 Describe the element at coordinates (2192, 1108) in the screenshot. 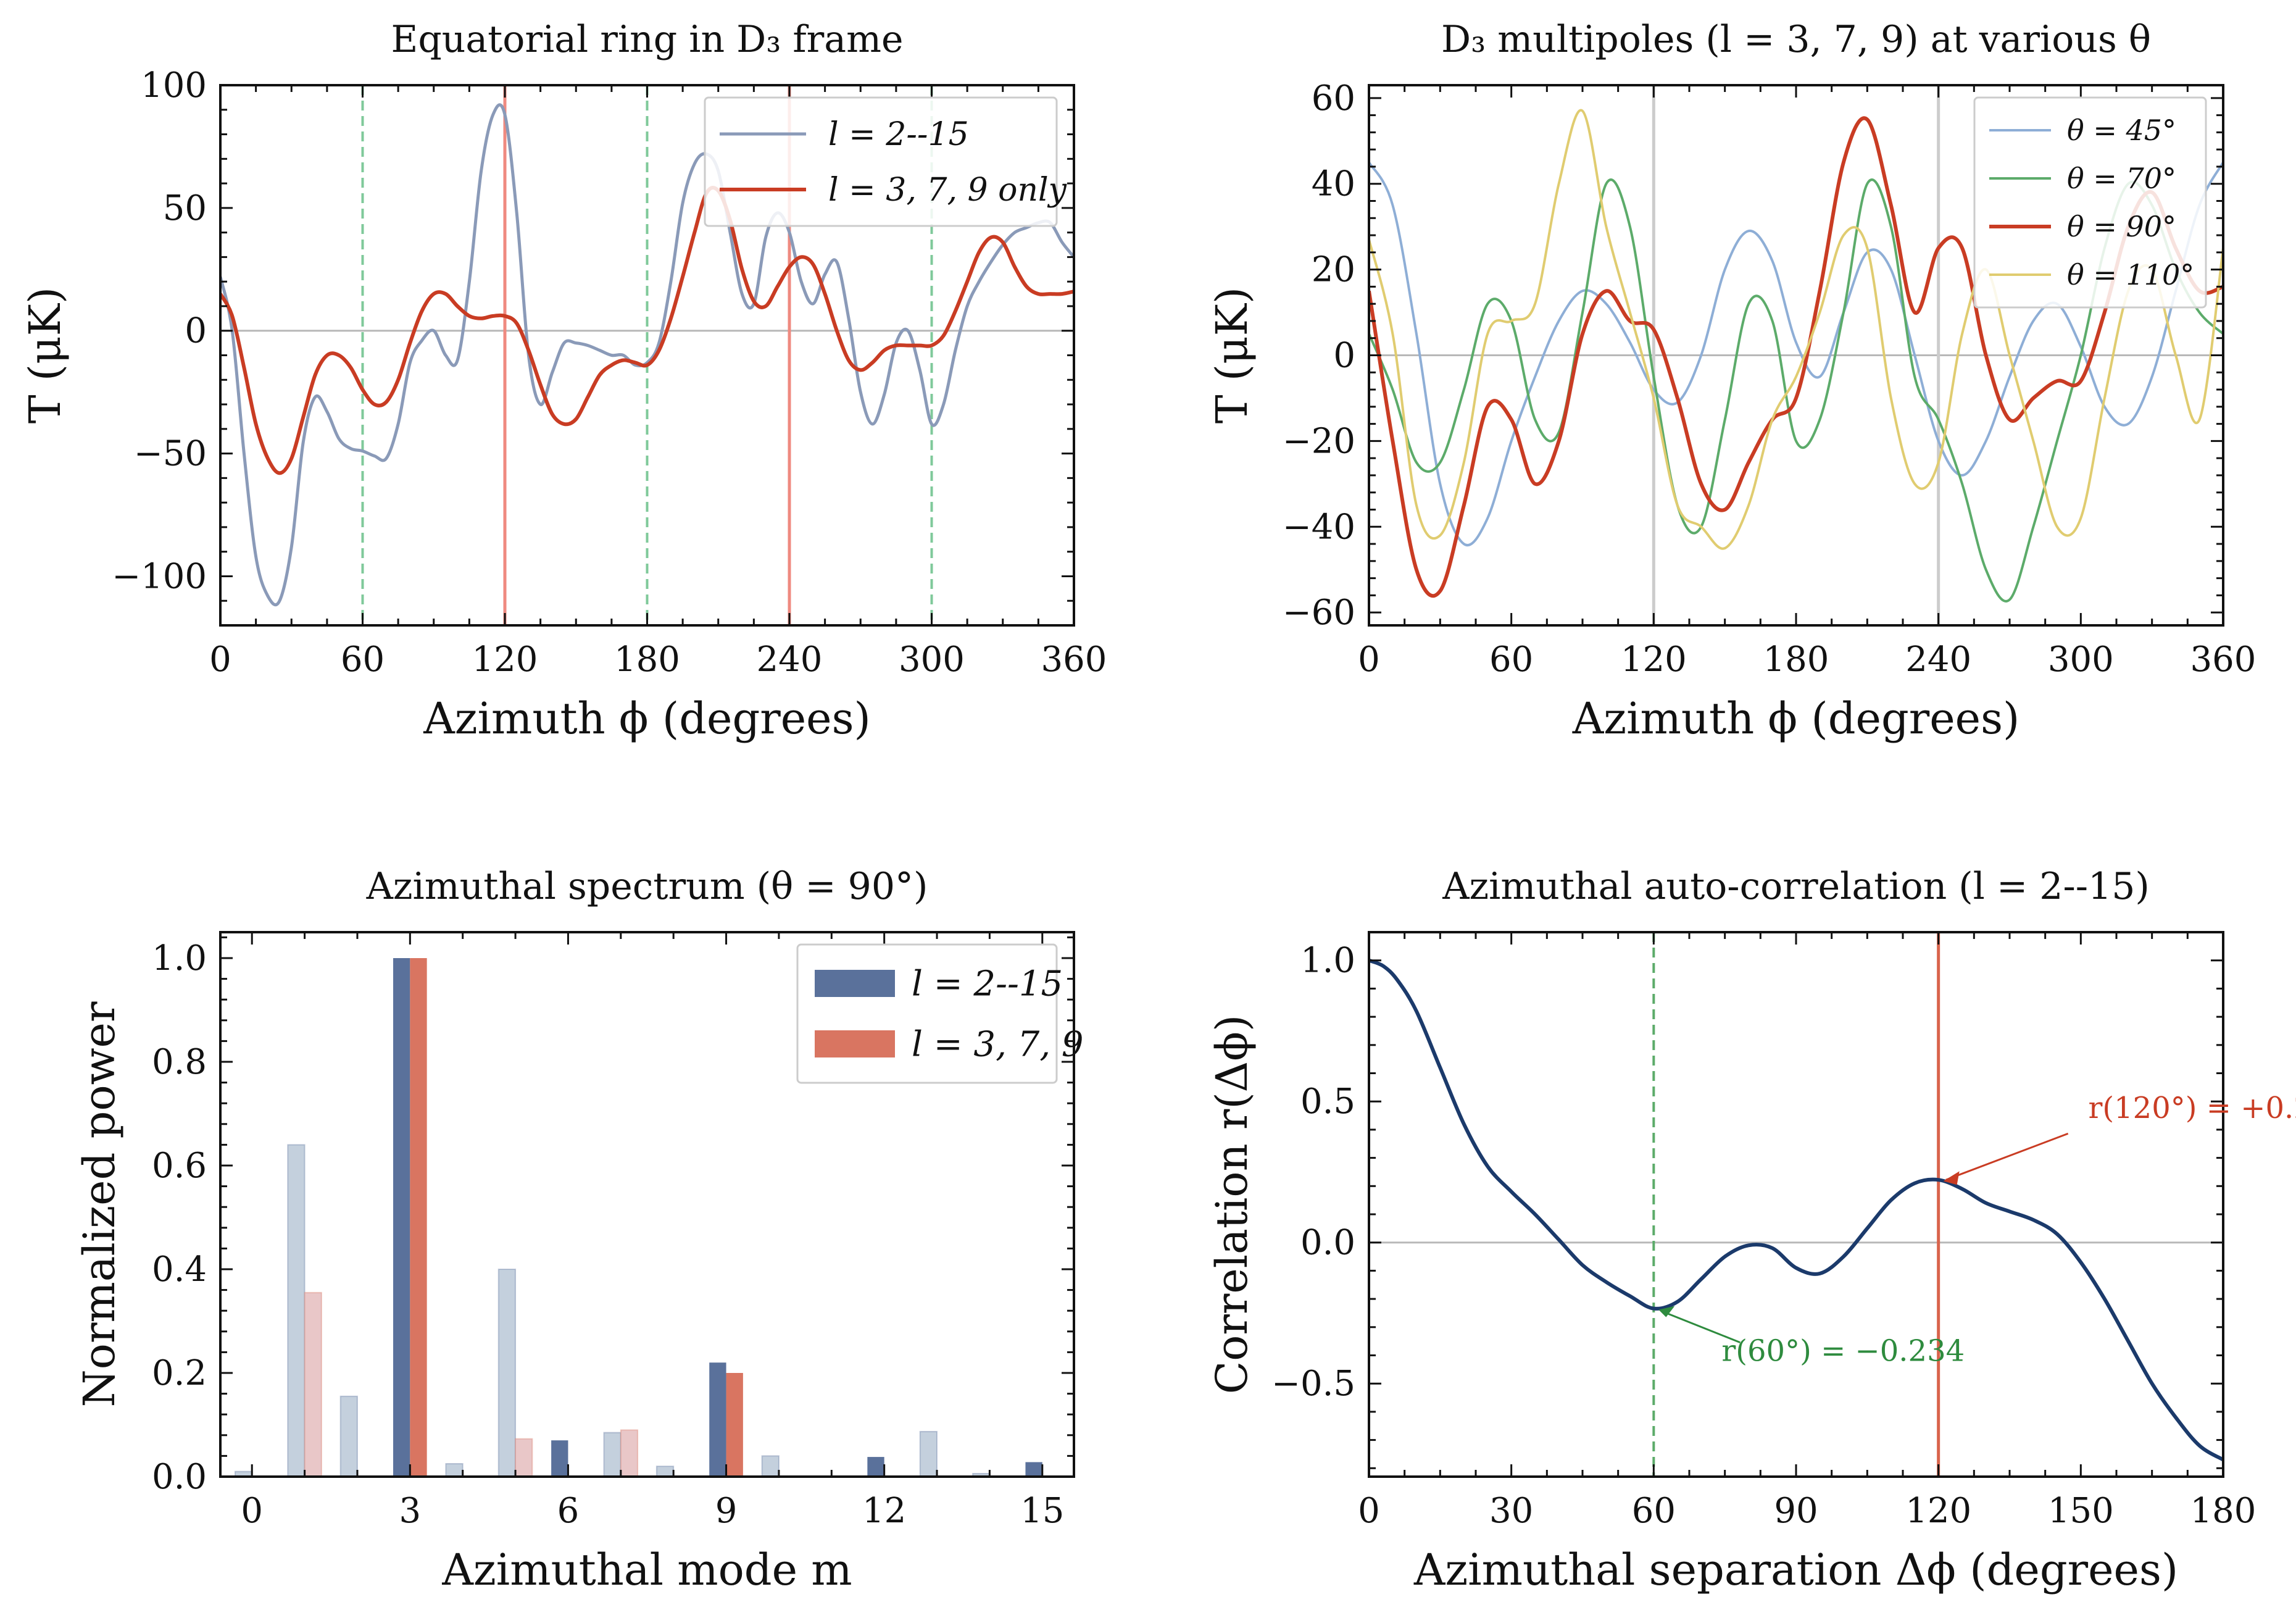

I see `annotation-label: r(120°) = +0.222` at that location.